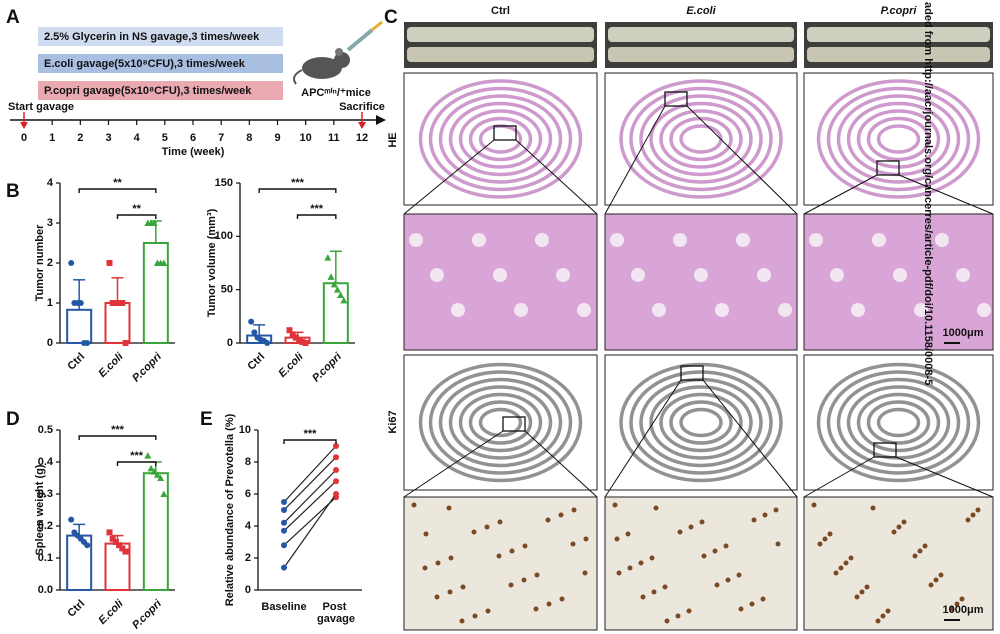 This screenshot has height=634, width=1000. Describe the element at coordinates (701, 11) in the screenshot. I see `column-header: E.coli` at that location.